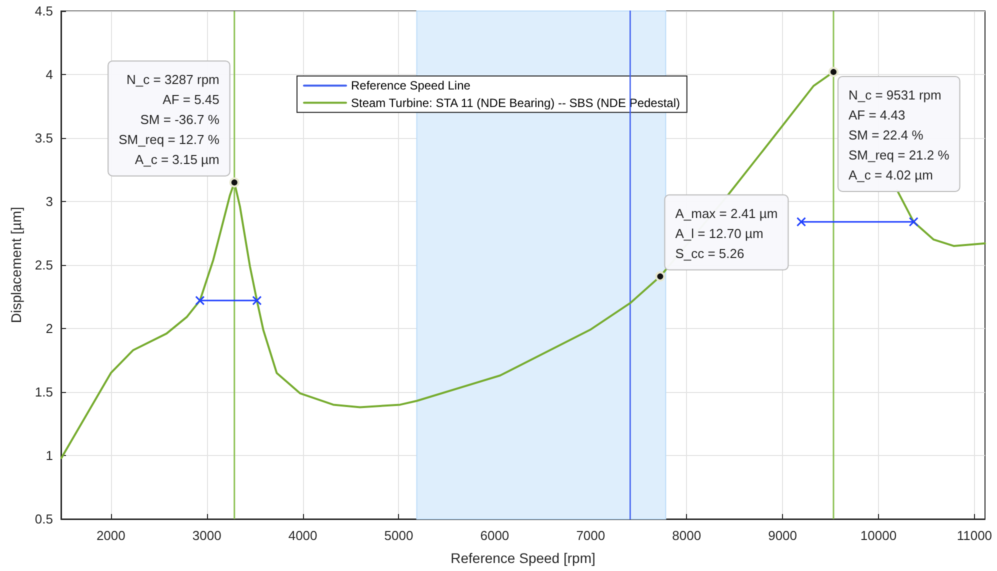  Describe the element at coordinates (49, 201) in the screenshot. I see `y-tick-label: 3` at that location.